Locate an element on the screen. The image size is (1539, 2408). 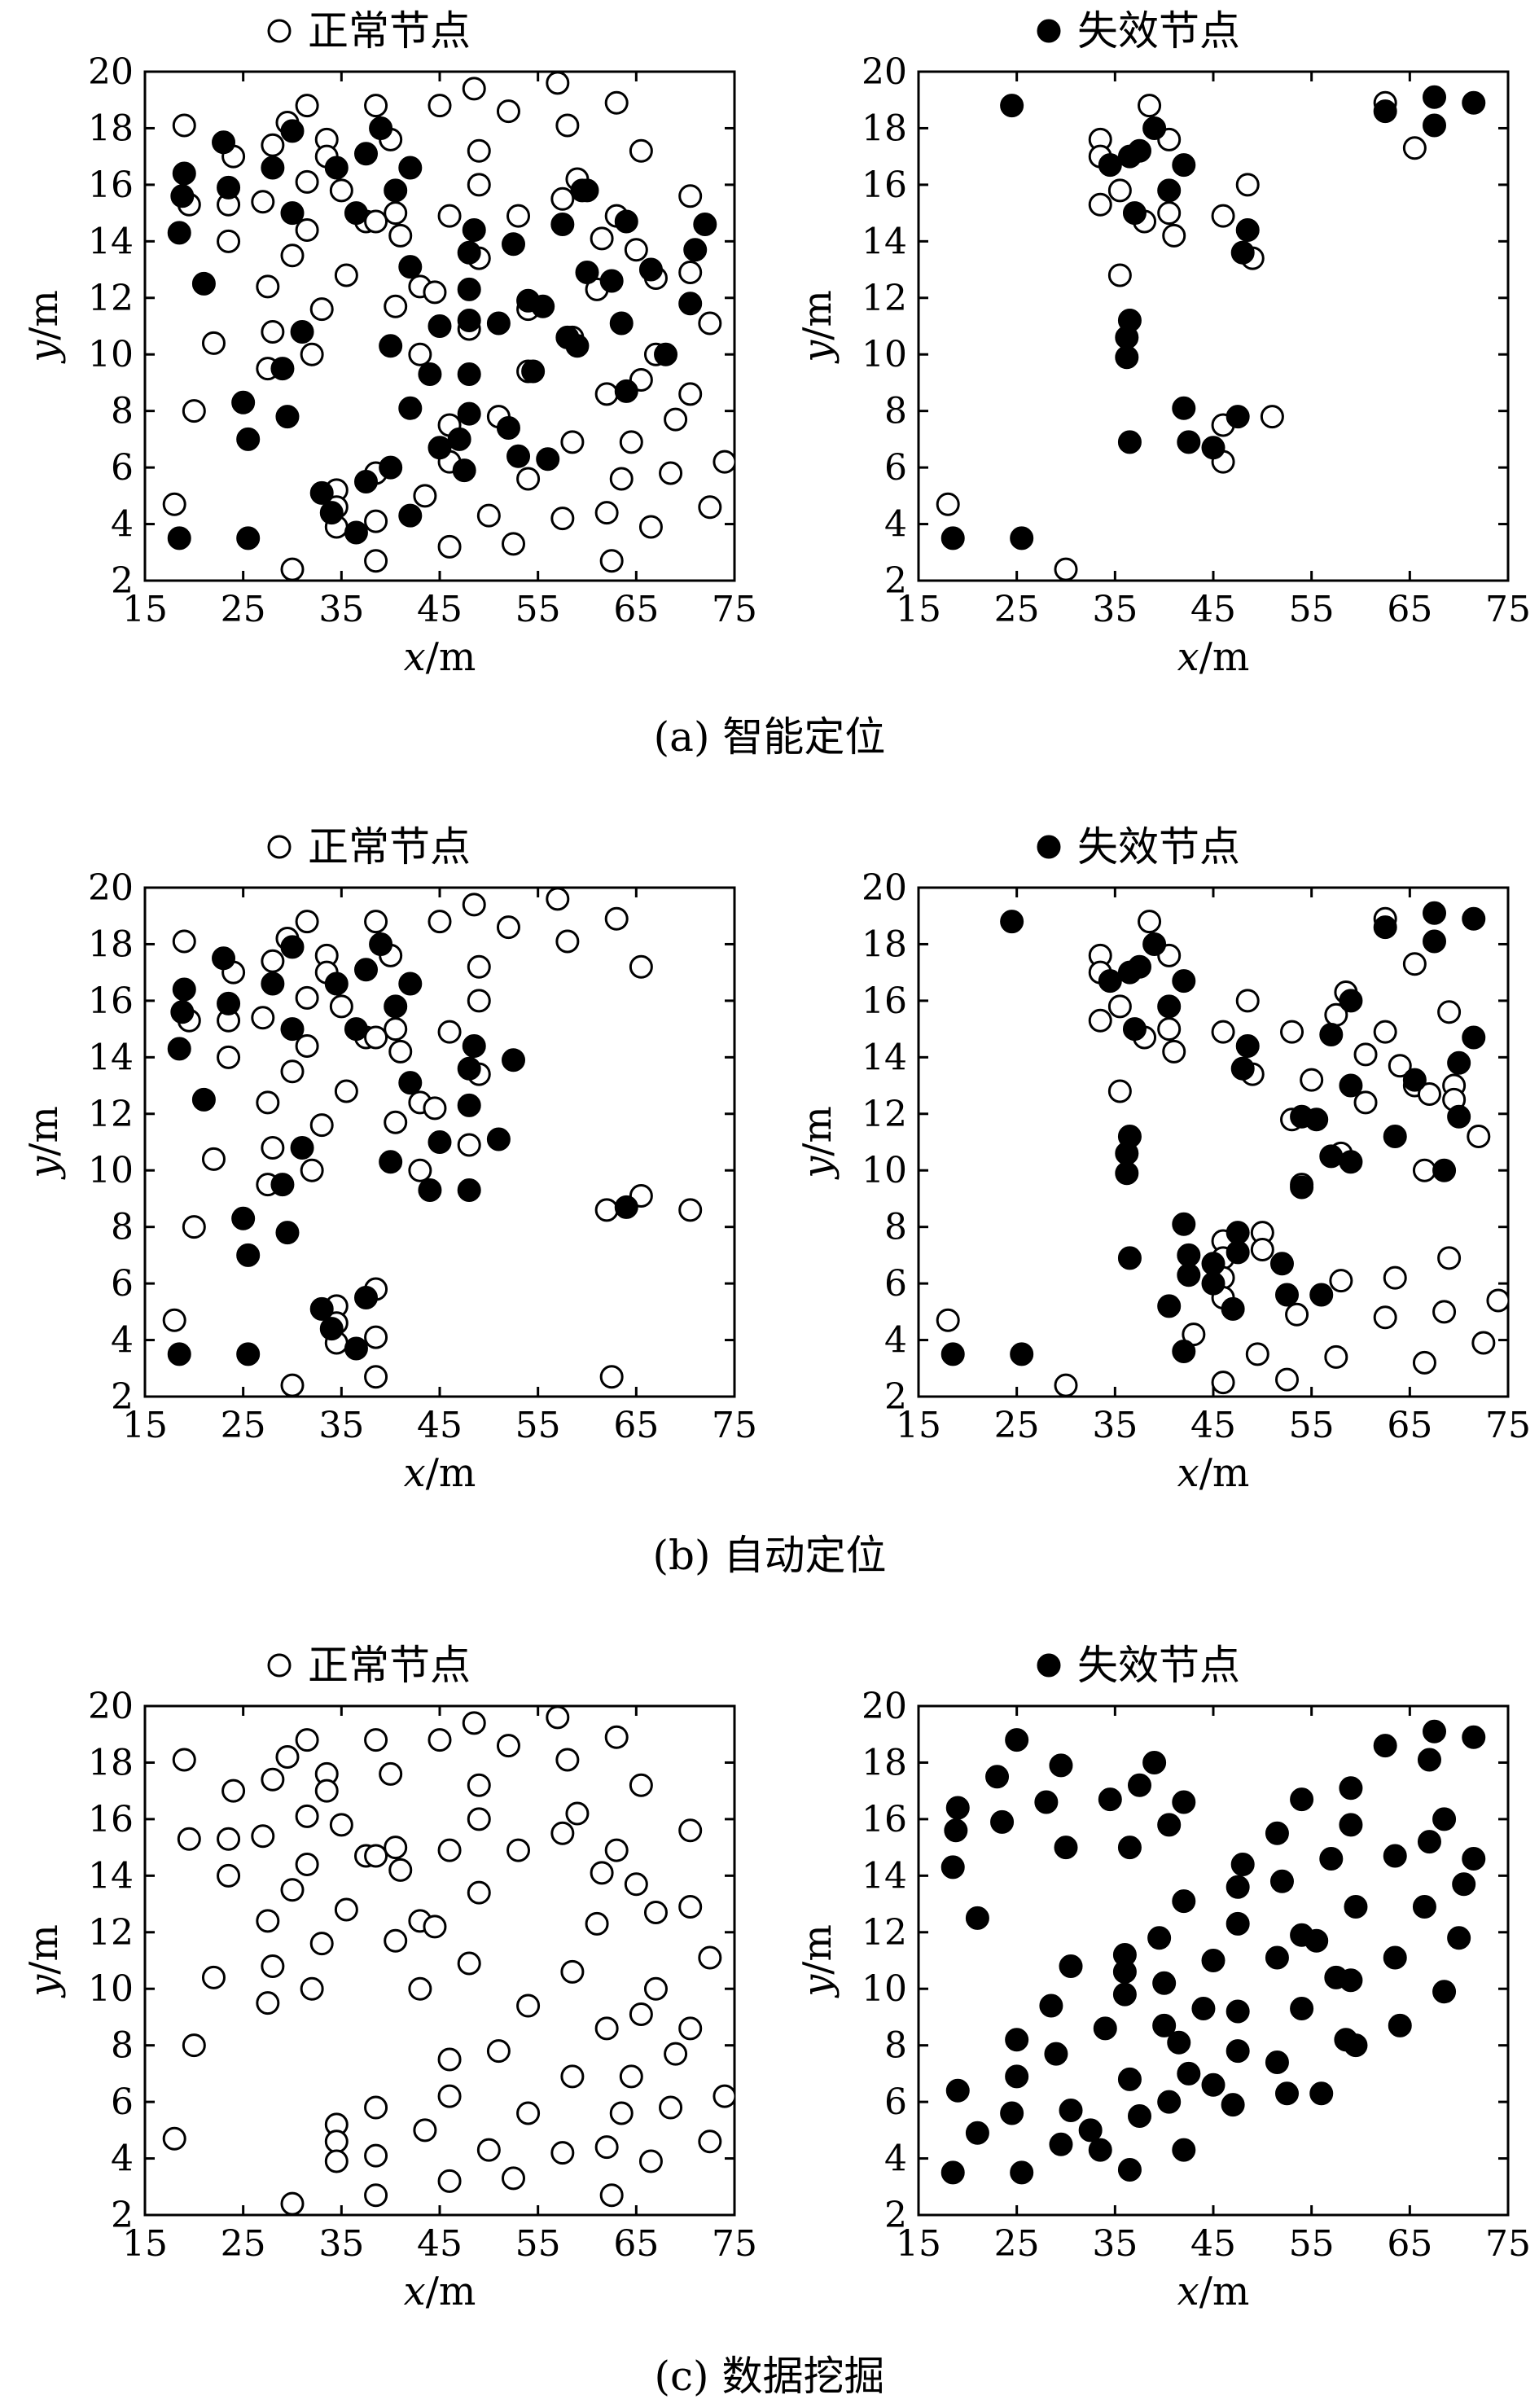
x-tick-label: 75 is located at coordinates (735, 2244).